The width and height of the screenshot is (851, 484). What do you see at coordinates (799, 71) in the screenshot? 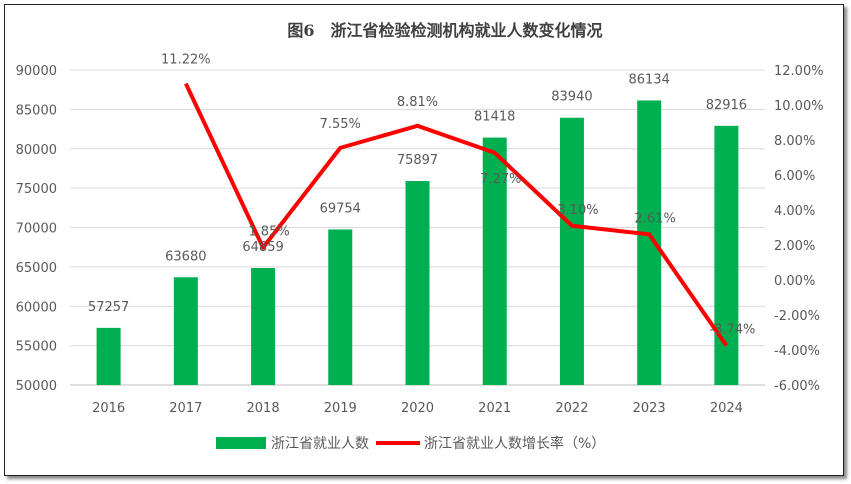
I see `right-tick-label: 12.00%` at bounding box center [799, 71].